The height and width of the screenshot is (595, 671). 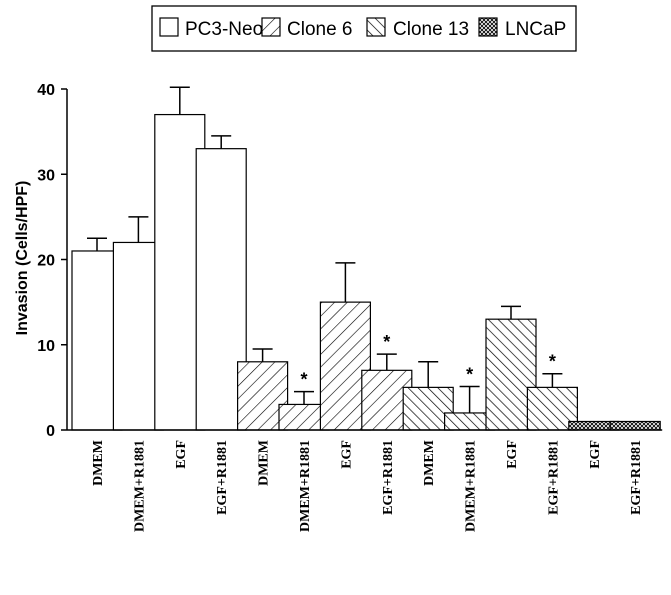 I want to click on legend-swatch-pc3-neo, so click(x=169, y=27).